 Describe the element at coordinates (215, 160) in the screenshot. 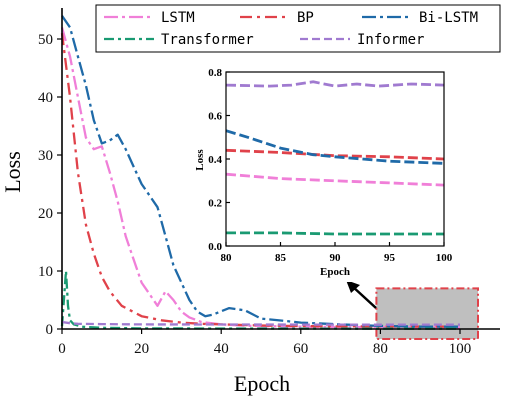

I see `inset-y-tick-label: 0.4` at that location.